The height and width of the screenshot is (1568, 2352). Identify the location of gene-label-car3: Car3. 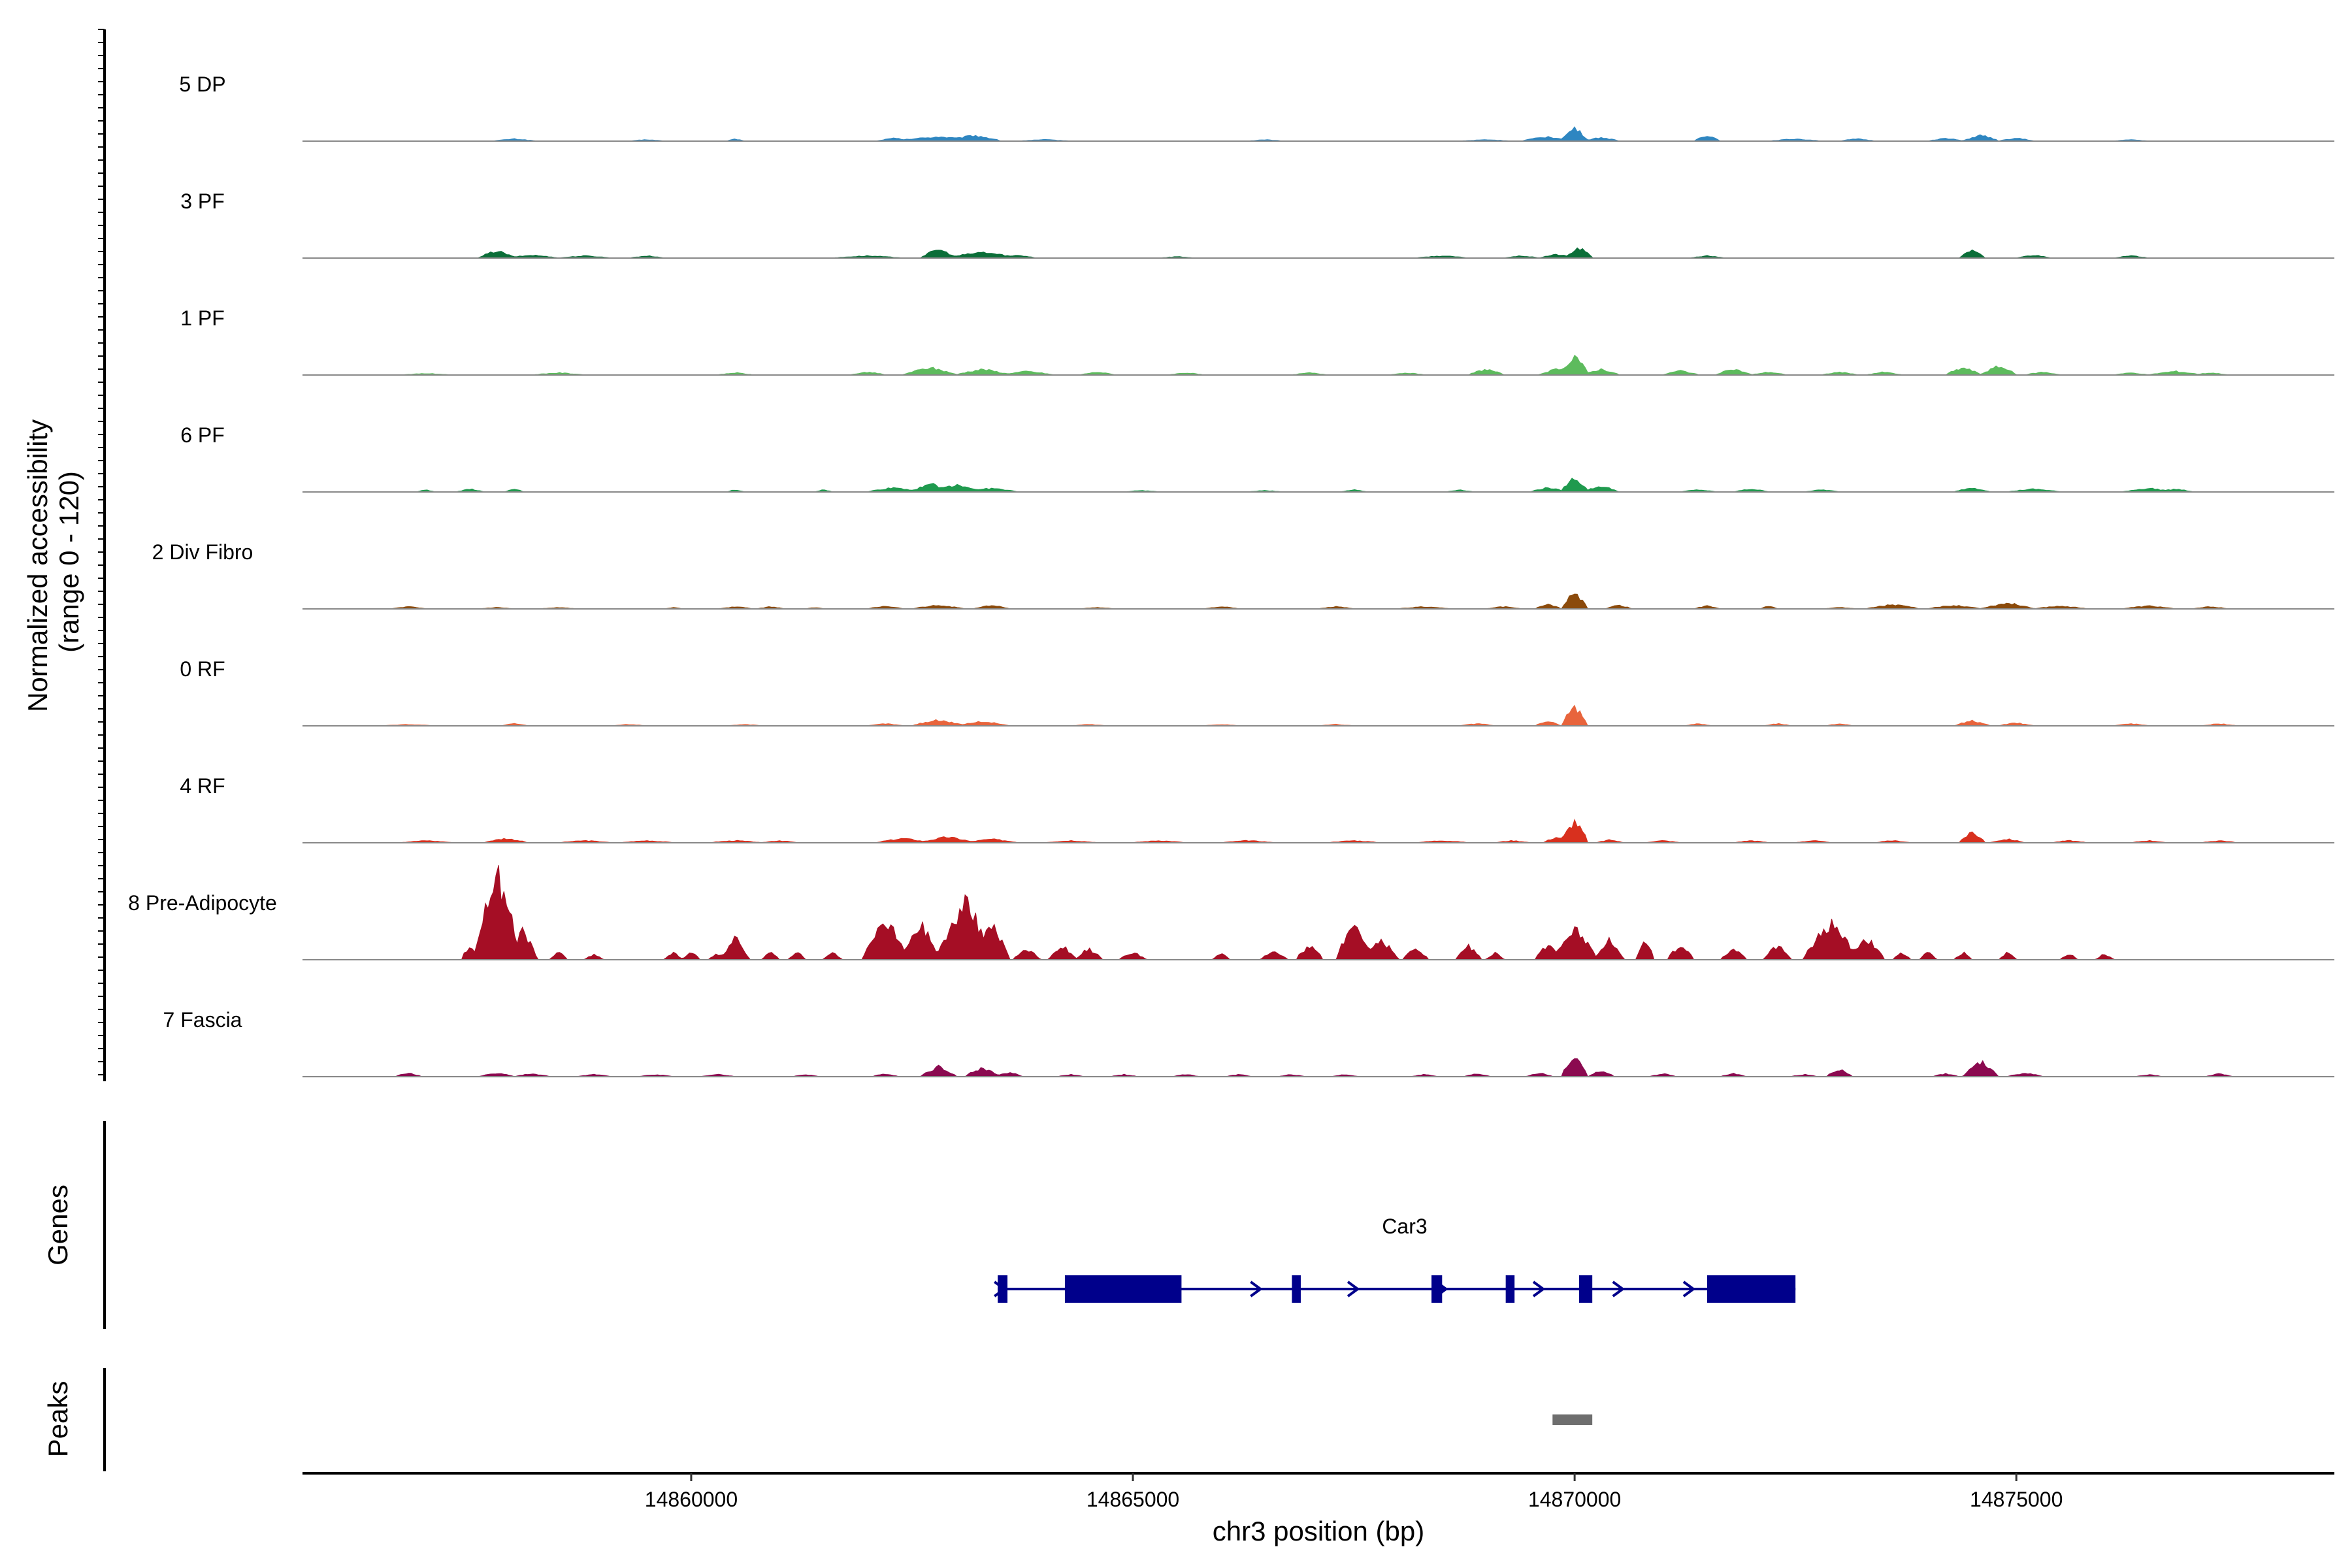
(1404, 1226).